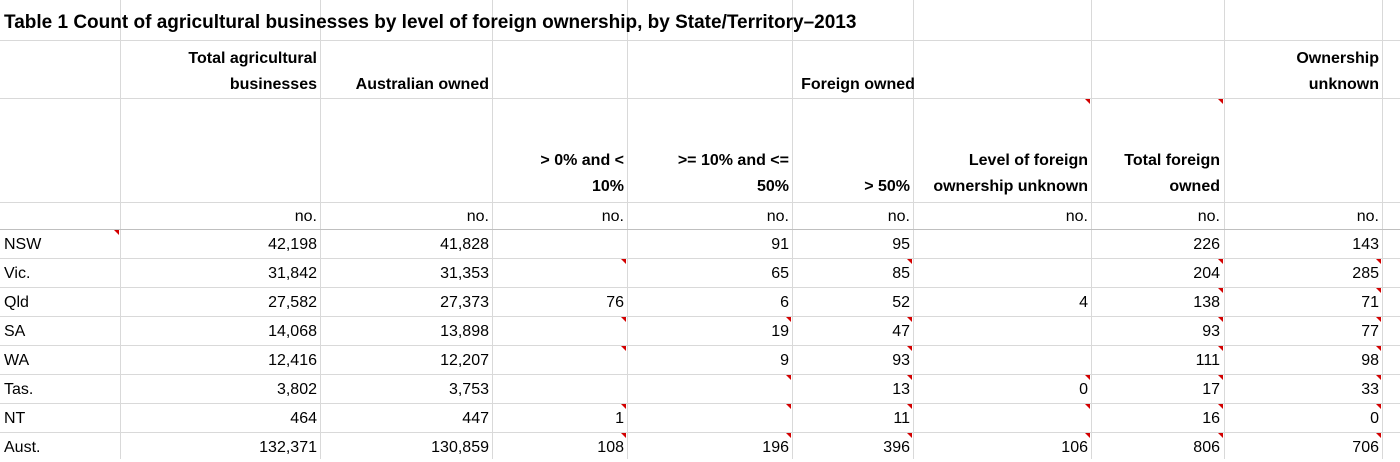  I want to click on table-cell: 204, so click(1206, 273).